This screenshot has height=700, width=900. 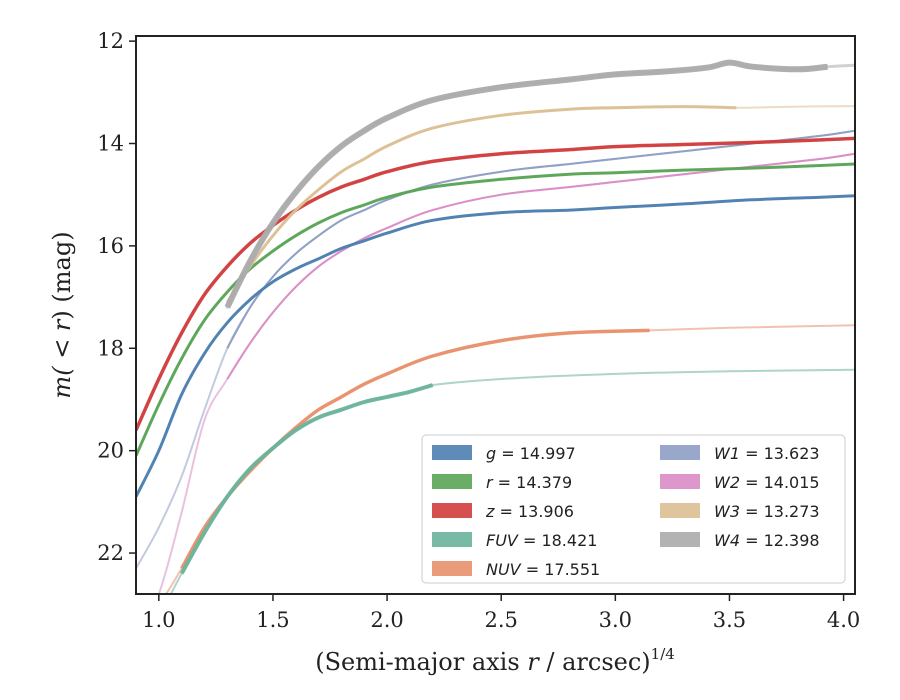 What do you see at coordinates (306, 479) in the screenshot?
I see `series-fuv-line` at bounding box center [306, 479].